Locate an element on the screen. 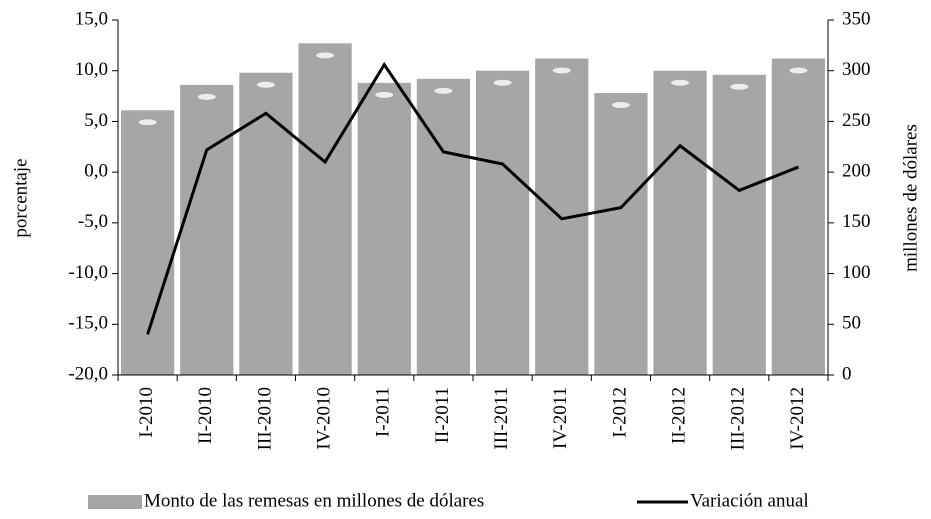 This screenshot has height=519, width=931. y-tick-label: -5,0 is located at coordinates (93, 221).